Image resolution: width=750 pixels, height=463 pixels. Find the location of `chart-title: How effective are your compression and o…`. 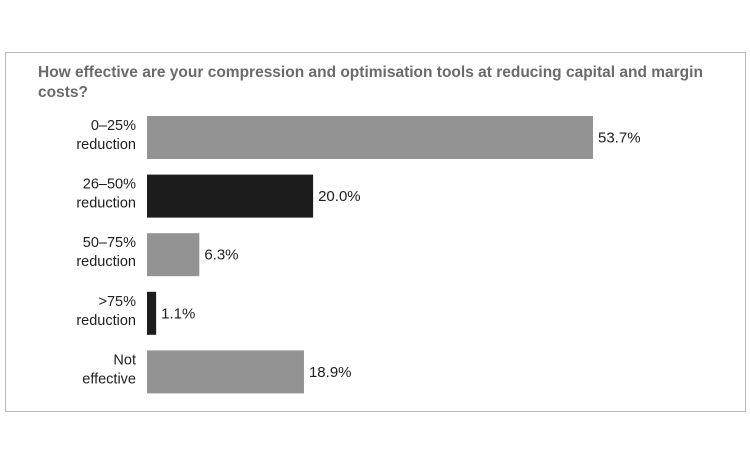

chart-title: How effective are your compression and o… is located at coordinates (370, 82).